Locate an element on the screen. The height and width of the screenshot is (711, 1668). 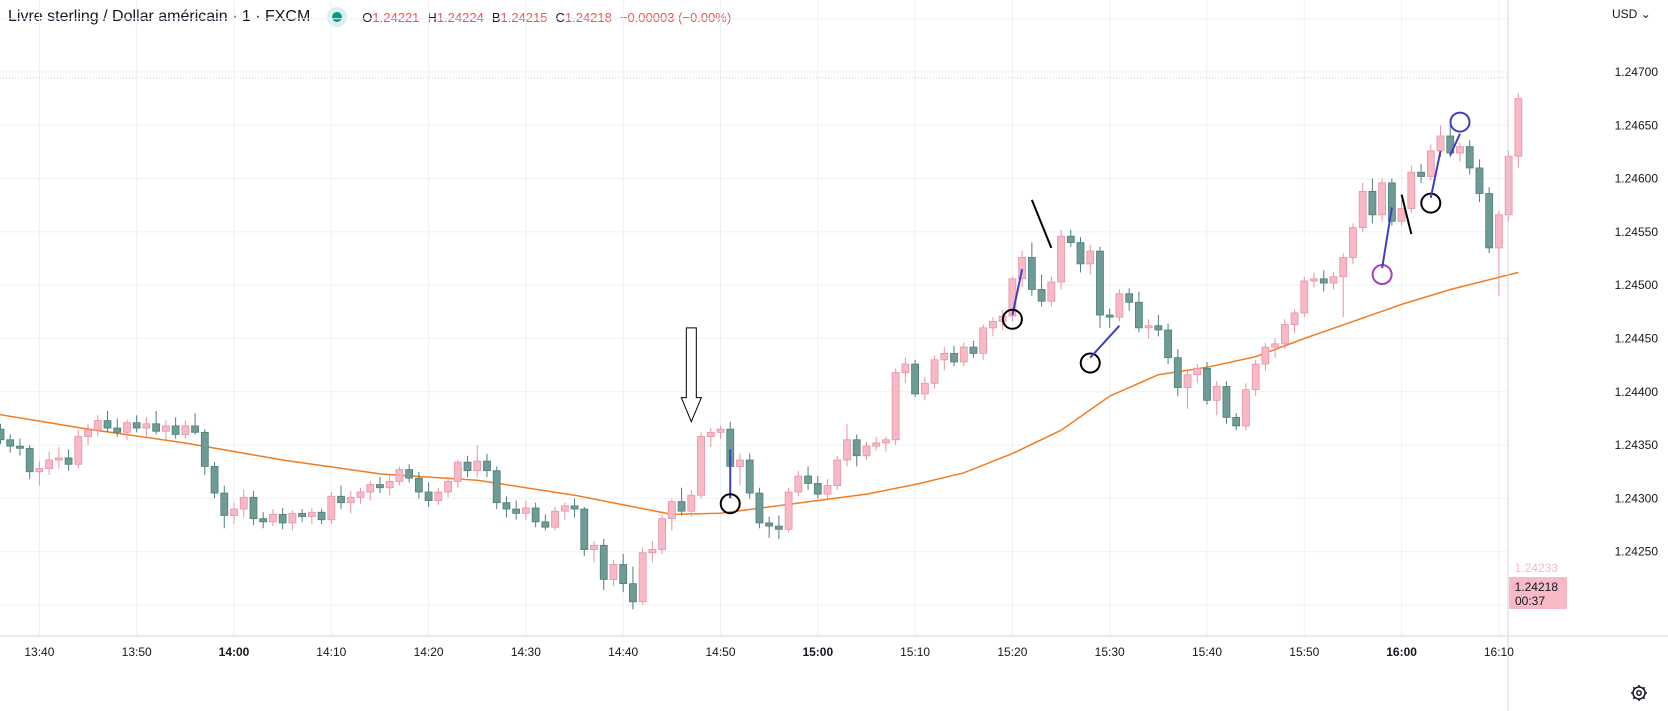
time-tick-label: 13:40 is located at coordinates (39, 652).